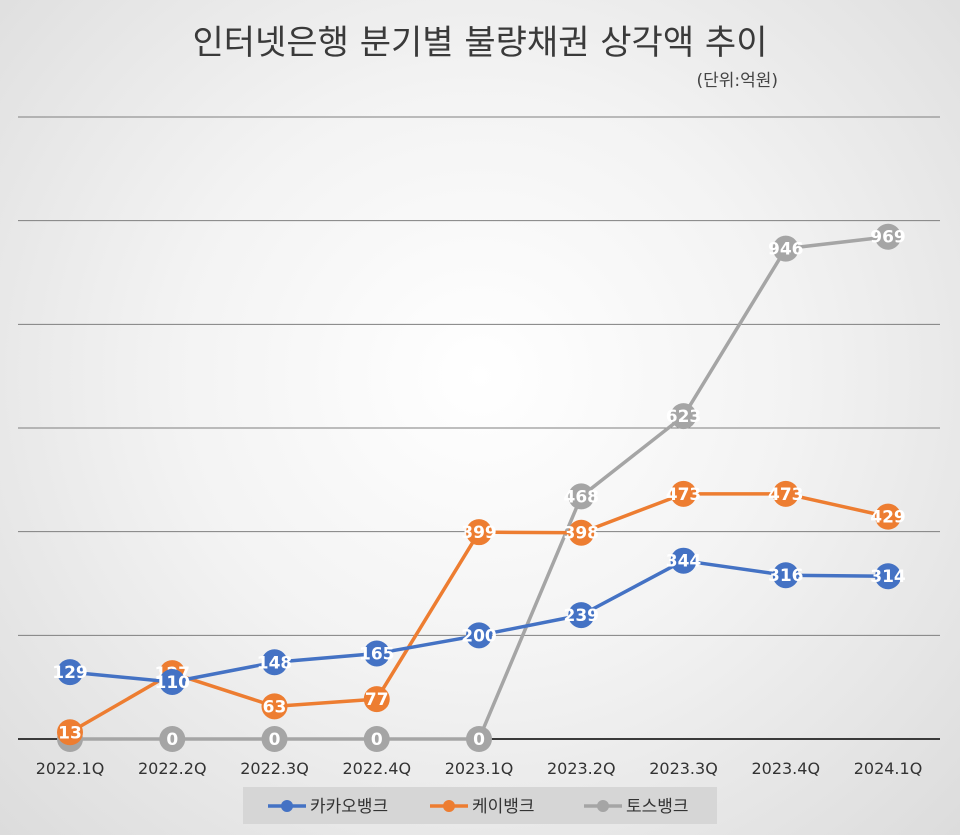 The image size is (960, 835). I want to click on data-label: 399, so click(479, 533).